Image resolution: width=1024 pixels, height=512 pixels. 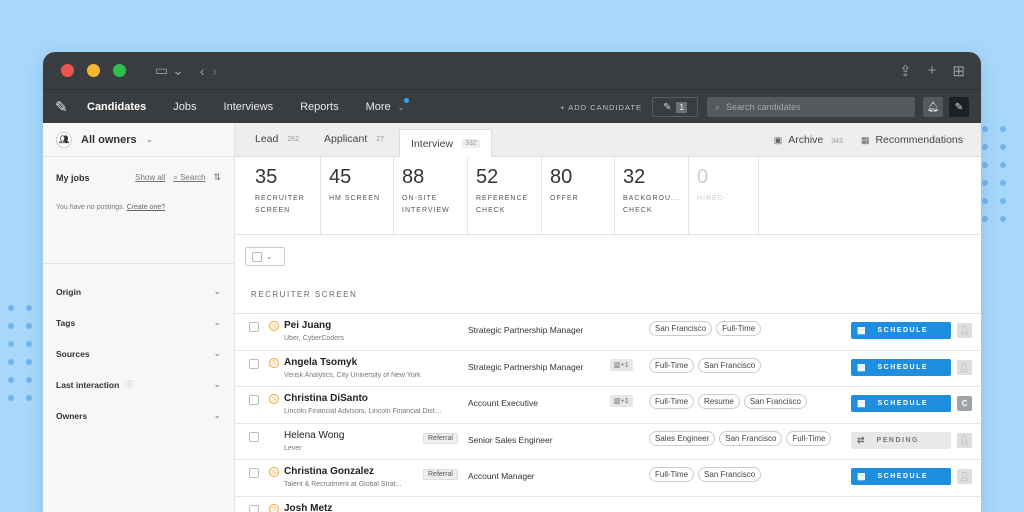 What do you see at coordinates (138, 322) in the screenshot?
I see `filter-tags: Tags ⌄` at bounding box center [138, 322].